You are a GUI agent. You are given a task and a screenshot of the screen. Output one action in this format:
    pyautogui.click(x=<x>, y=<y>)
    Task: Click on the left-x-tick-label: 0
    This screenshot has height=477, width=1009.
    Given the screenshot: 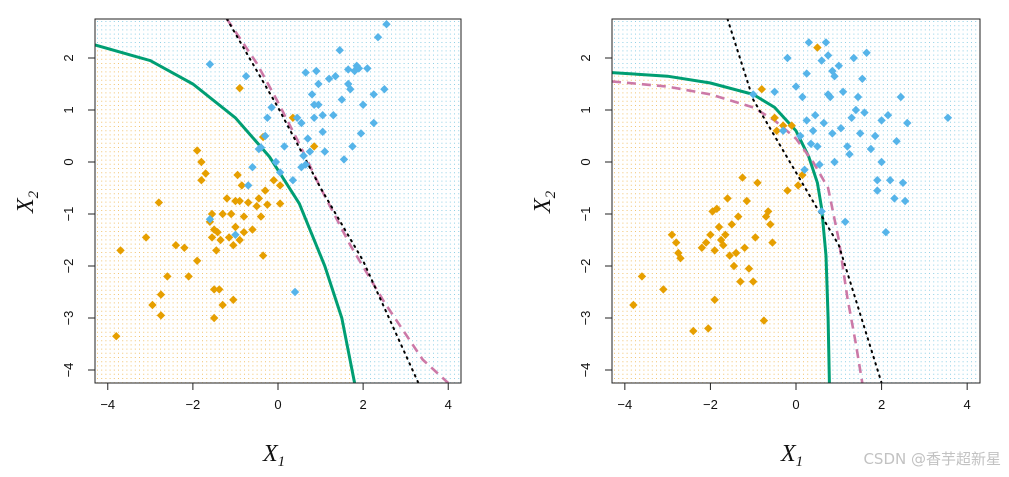 What is the action you would take?
    pyautogui.click(x=277, y=404)
    